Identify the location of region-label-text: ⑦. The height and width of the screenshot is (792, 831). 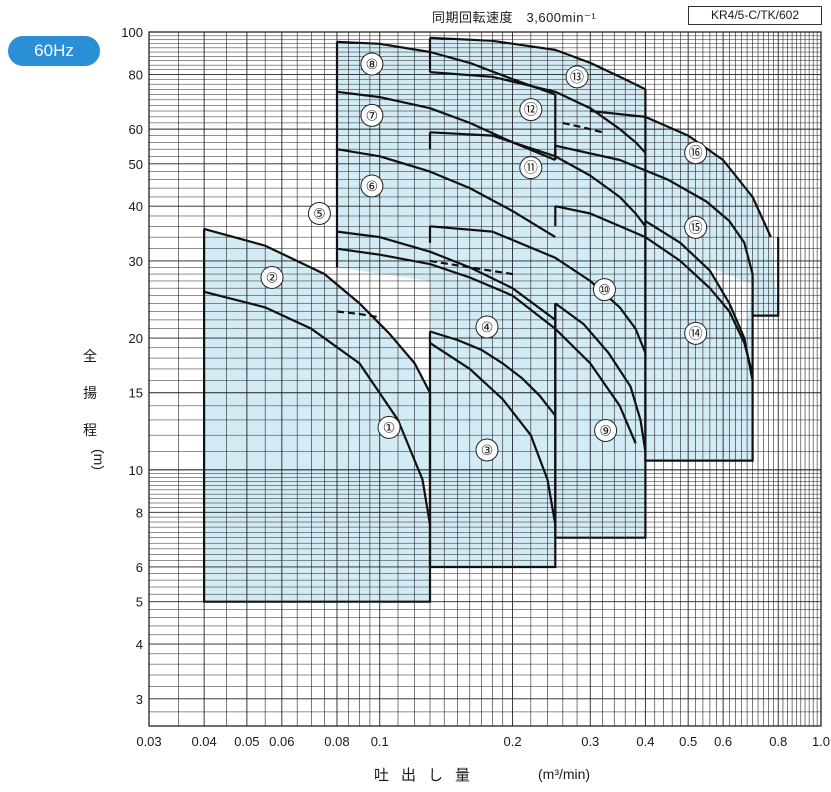
(372, 115).